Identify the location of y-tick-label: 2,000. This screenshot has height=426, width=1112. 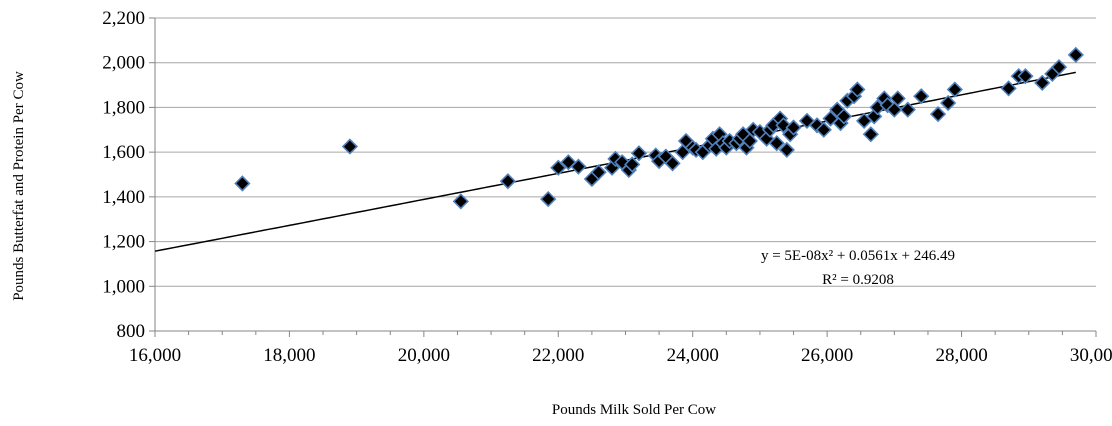
(123, 63).